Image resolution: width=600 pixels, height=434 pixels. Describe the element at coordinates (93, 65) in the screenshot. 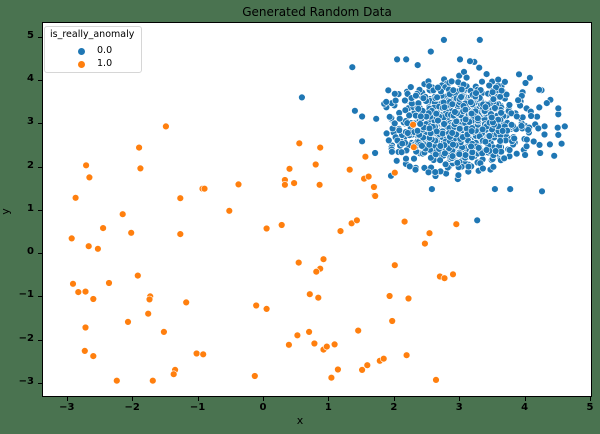

I see `legend-entry-anomaly: 1.0` at that location.